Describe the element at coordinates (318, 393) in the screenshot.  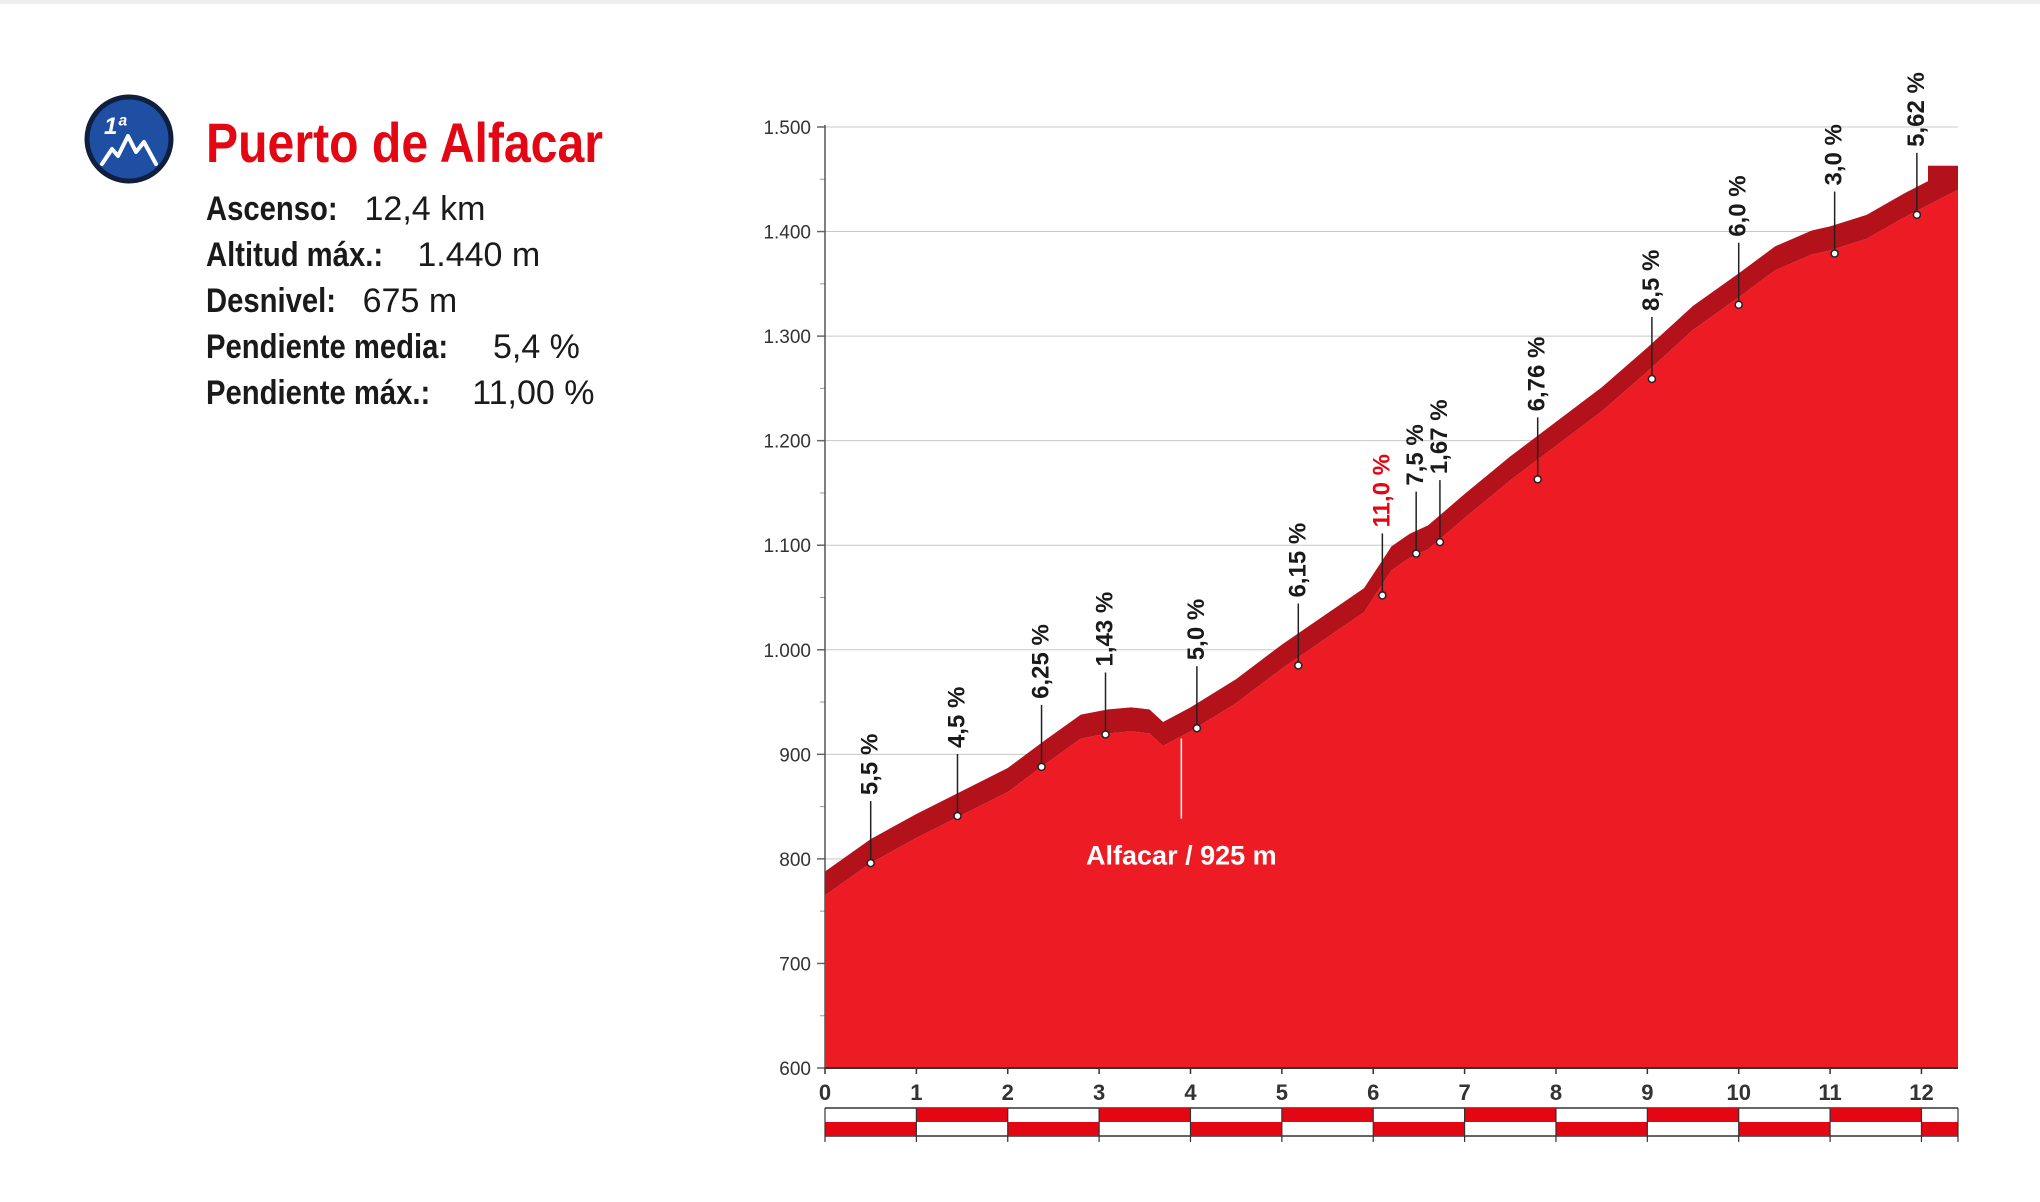
I see `stat-label: Pendiente máx.:` at that location.